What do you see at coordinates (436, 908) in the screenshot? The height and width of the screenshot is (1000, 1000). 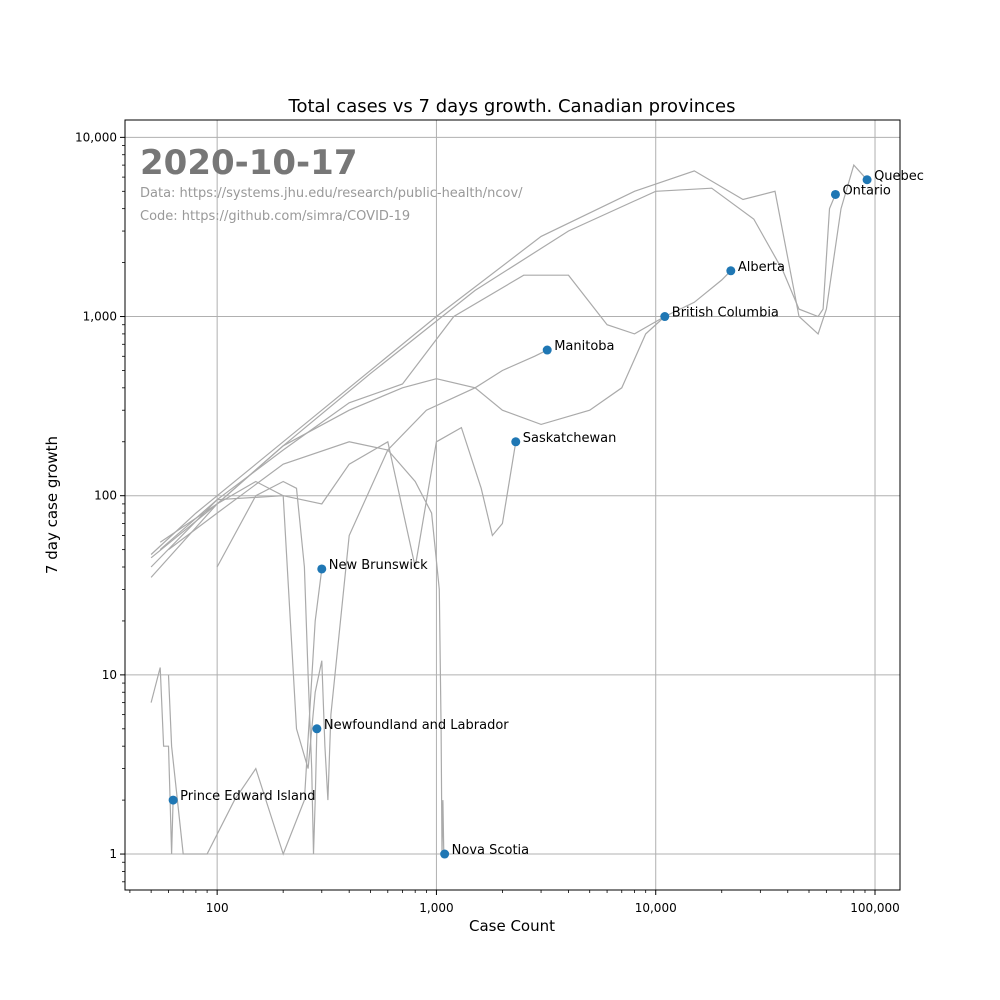 I see `x-tick-label: 1,000` at bounding box center [436, 908].